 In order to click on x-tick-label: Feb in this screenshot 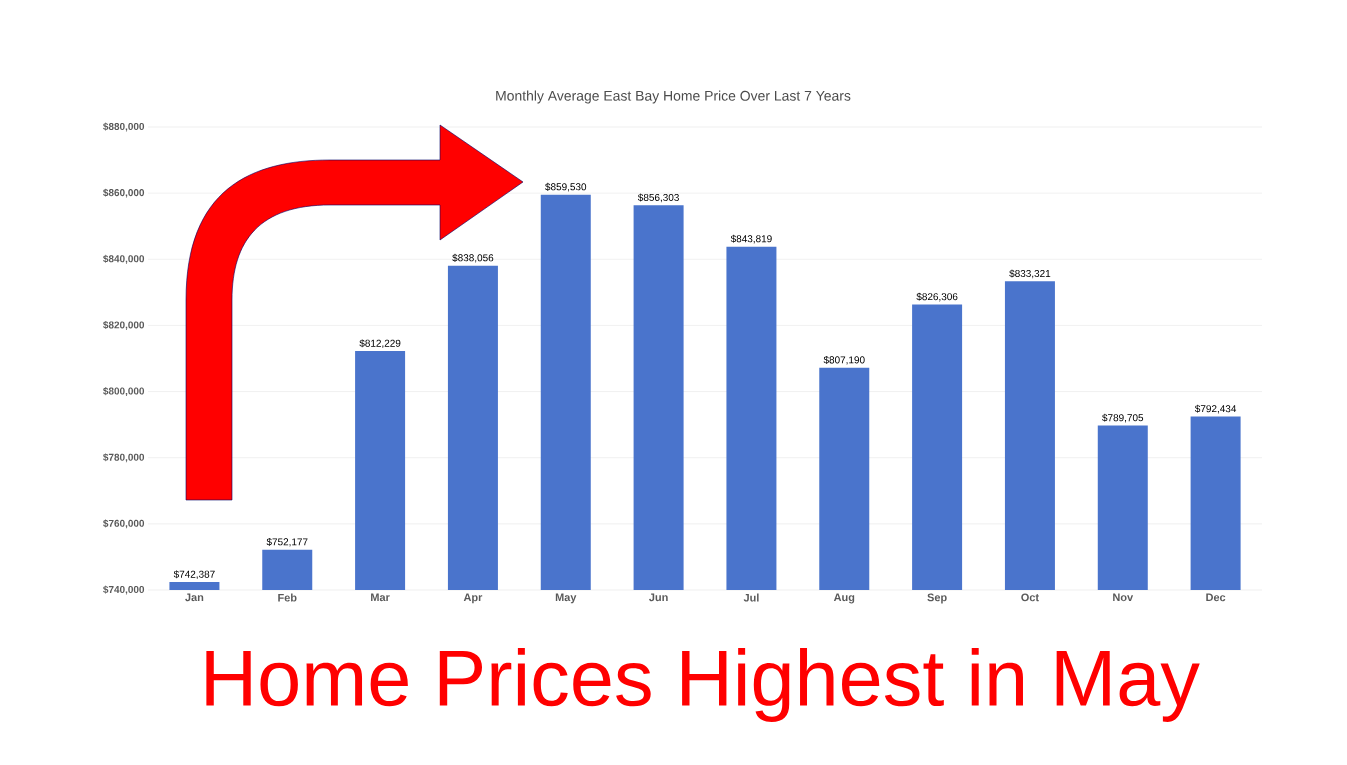, I will do `click(287, 597)`.